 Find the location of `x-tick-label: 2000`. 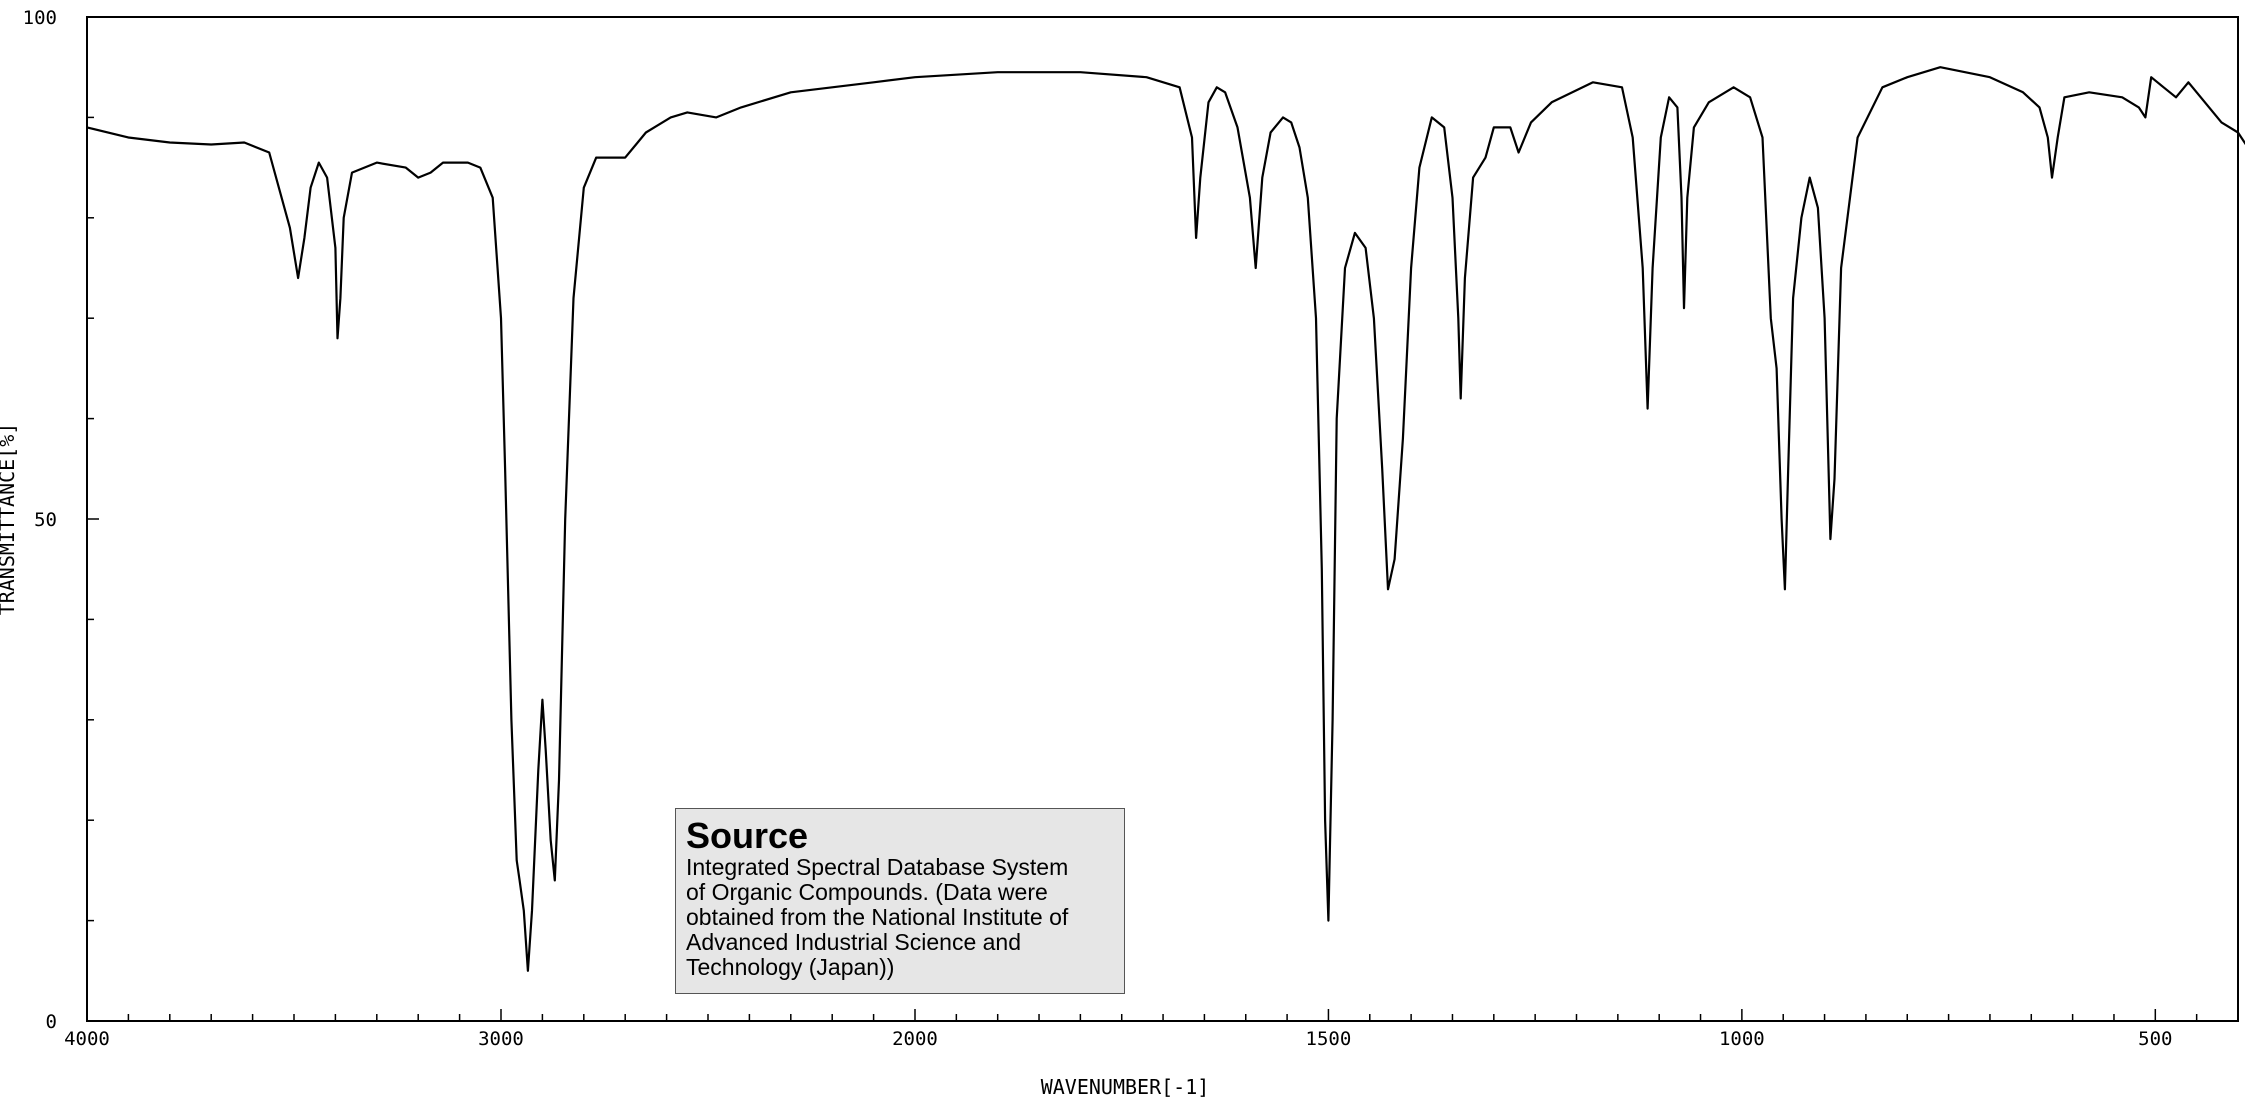

x-tick-label: 2000 is located at coordinates (915, 1039).